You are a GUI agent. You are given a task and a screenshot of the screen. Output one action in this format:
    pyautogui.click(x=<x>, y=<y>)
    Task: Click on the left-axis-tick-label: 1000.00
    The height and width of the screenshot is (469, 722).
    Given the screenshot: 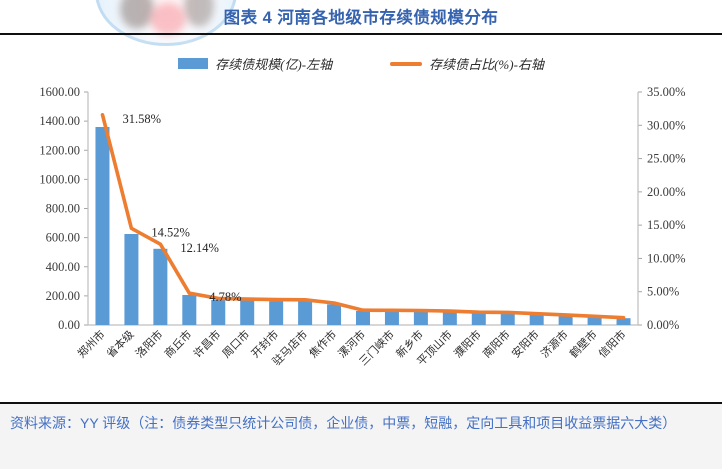 What is the action you would take?
    pyautogui.click(x=59, y=179)
    